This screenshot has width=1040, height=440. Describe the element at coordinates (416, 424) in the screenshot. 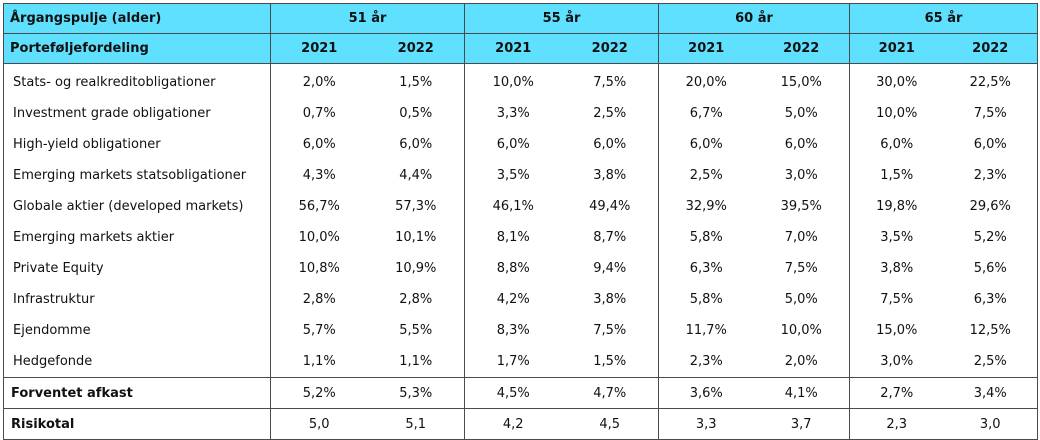

I see `value-cell: 5,1` at that location.